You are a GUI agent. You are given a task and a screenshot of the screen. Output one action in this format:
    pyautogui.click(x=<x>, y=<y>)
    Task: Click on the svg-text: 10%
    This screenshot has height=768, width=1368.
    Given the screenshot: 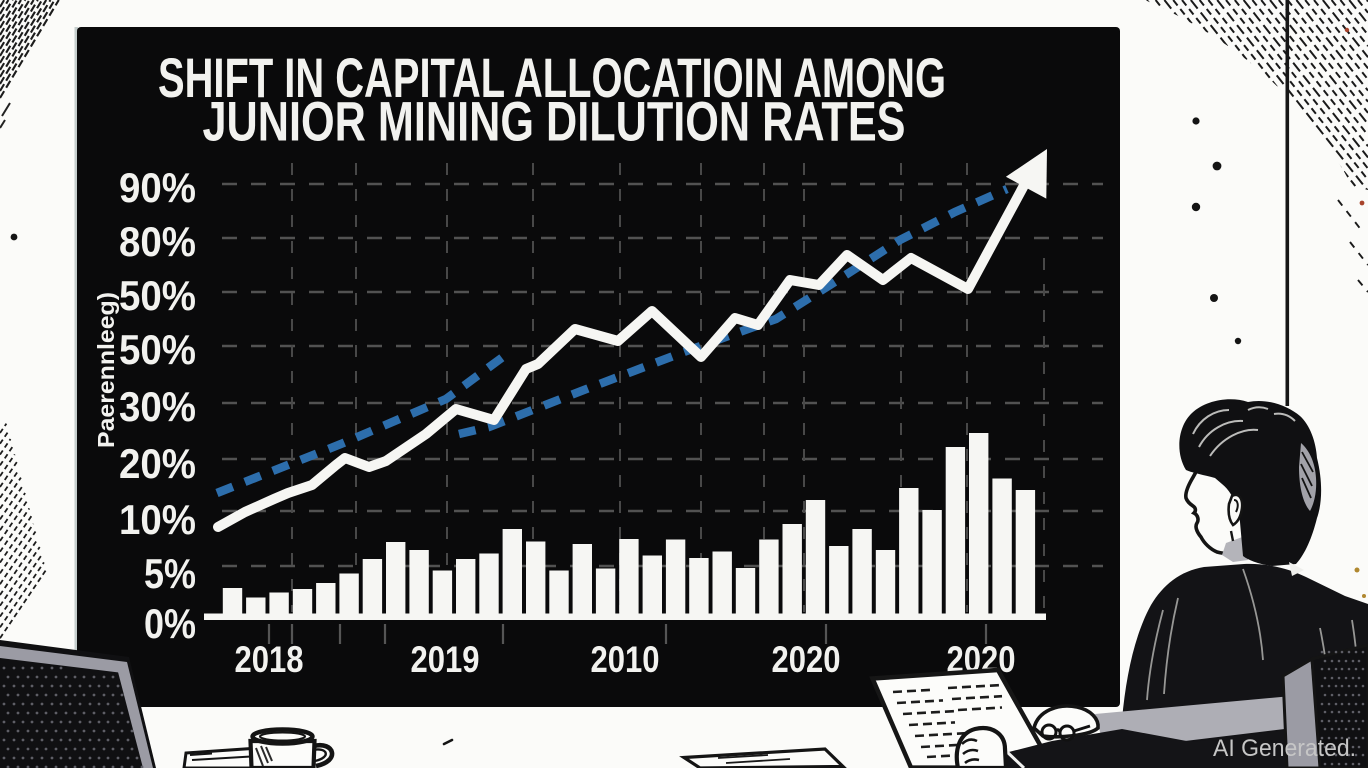 What is the action you would take?
    pyautogui.click(x=157, y=519)
    